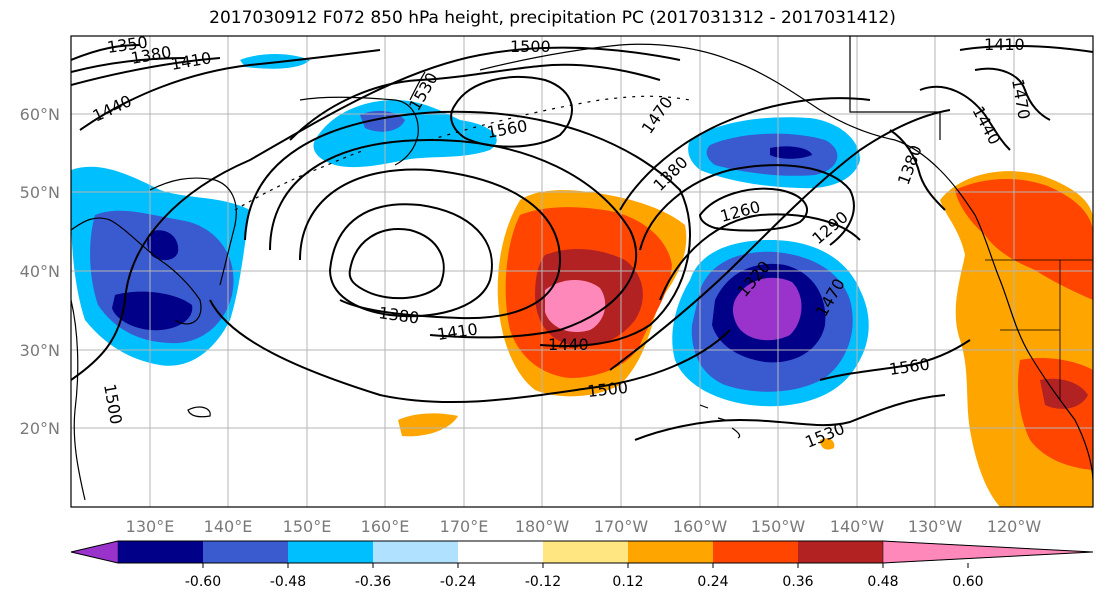  What do you see at coordinates (575, 305) in the screenshot?
I see `pos-anomaly-dateline-peak` at bounding box center [575, 305].